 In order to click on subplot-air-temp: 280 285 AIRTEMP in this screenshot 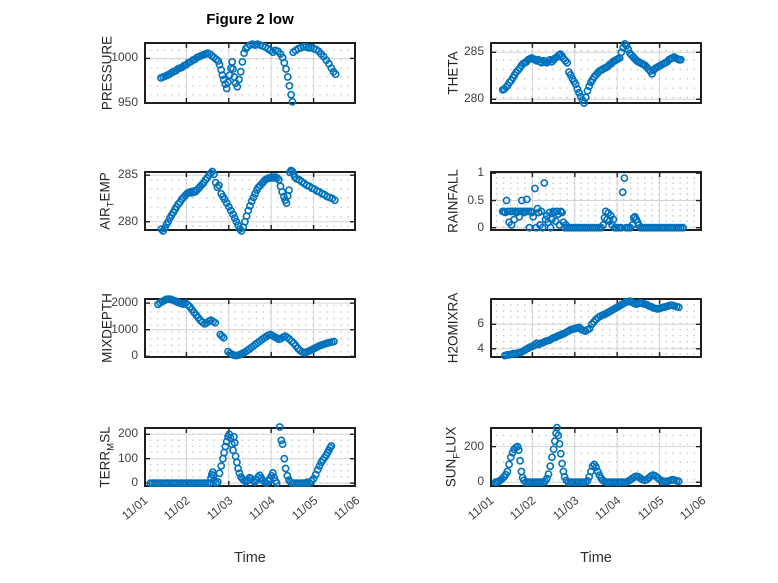, I will do `click(227, 200)`.